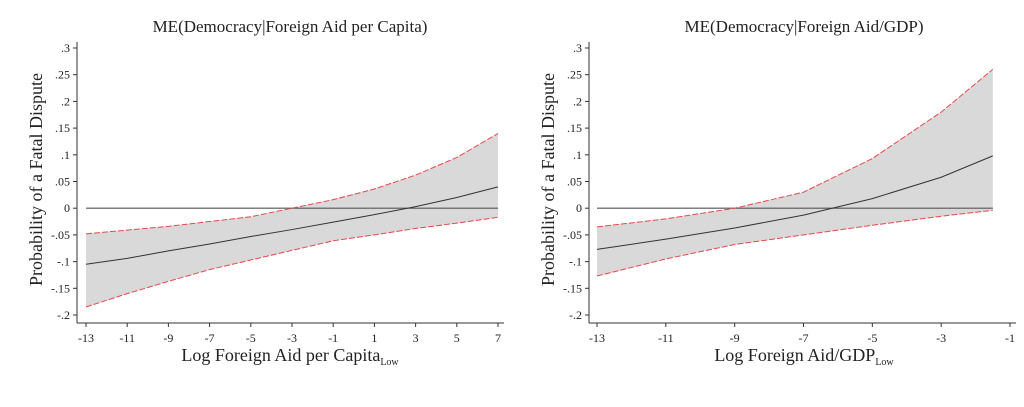  I want to click on x-tick-label: 7, so click(498, 338).